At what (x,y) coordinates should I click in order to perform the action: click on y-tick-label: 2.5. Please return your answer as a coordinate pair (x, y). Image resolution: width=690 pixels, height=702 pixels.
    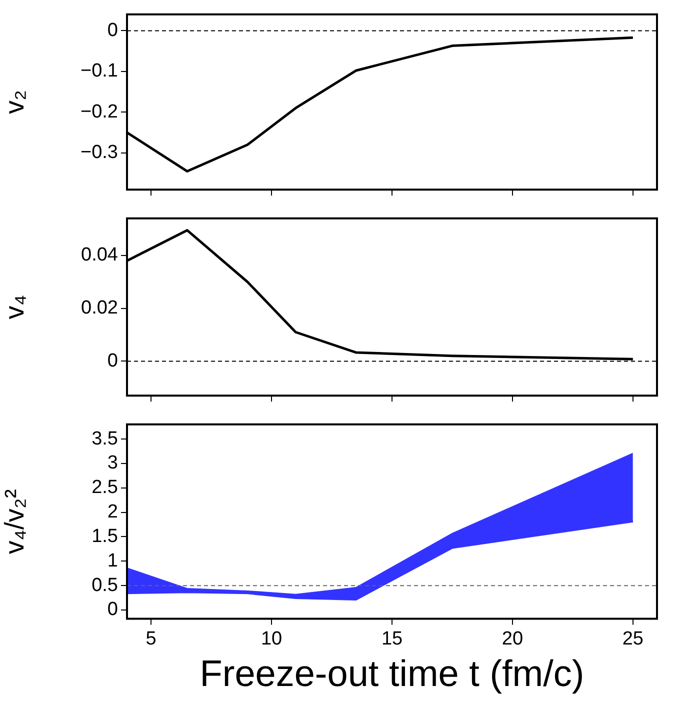
    Looking at the image, I should click on (105, 487).